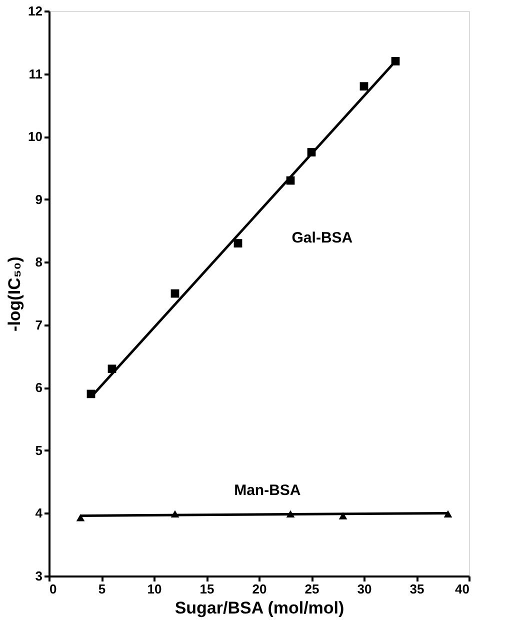 Image resolution: width=522 pixels, height=634 pixels. What do you see at coordinates (364, 589) in the screenshot?
I see `x-tick-label: 30` at bounding box center [364, 589].